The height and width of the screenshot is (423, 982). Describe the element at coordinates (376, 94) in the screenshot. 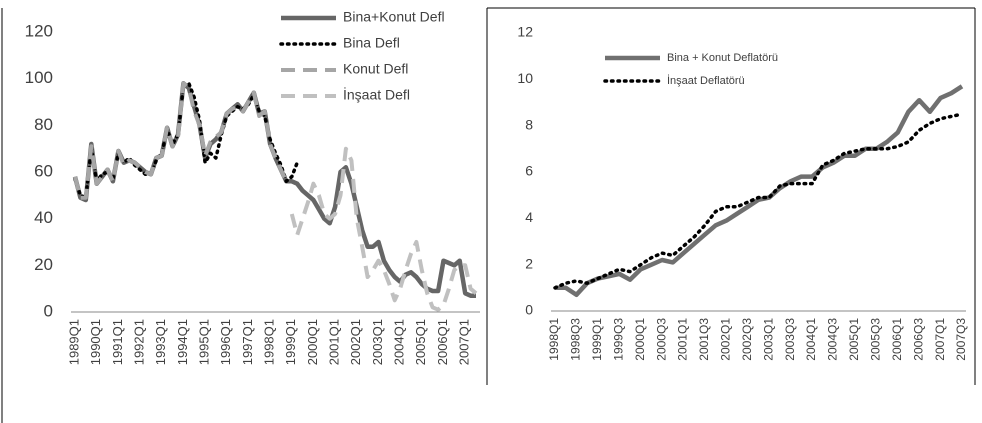

I see `legend-label: İnşaat Defl` at that location.